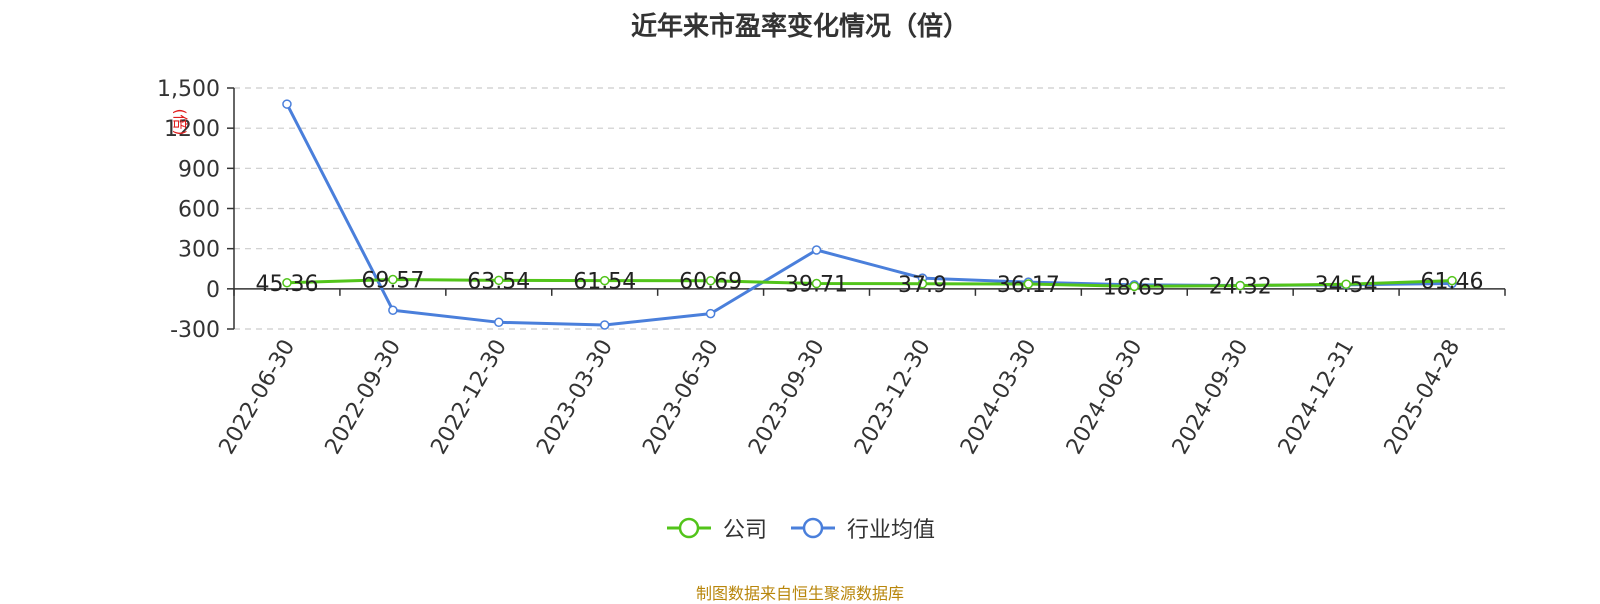 The height and width of the screenshot is (604, 1600). Describe the element at coordinates (799, 593) in the screenshot. I see `source-note: 制图数据来自恒生聚源数据库` at that location.